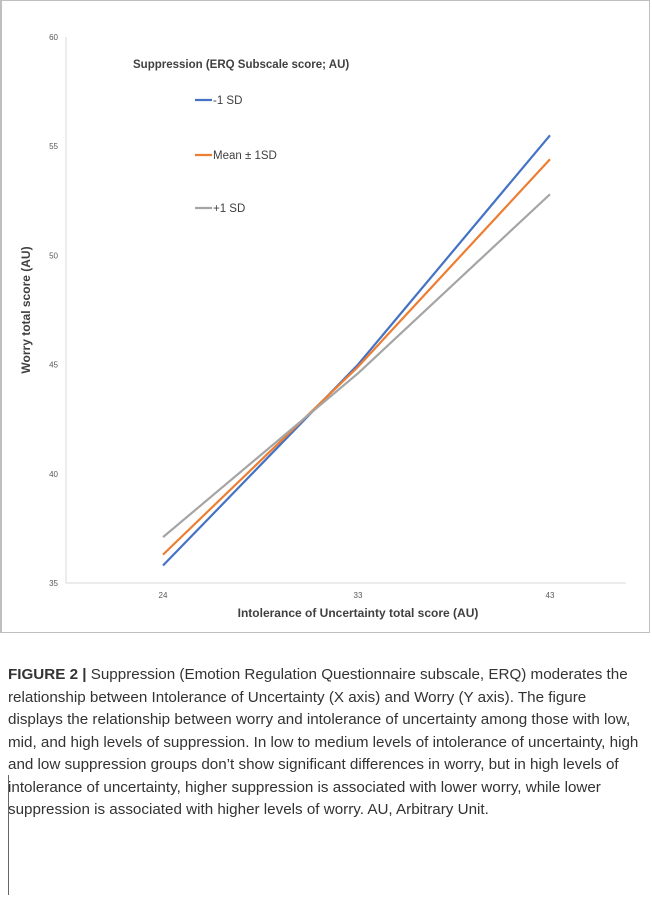 This screenshot has width=652, height=899. I want to click on legend-label: Mean ± 1SD, so click(245, 156).